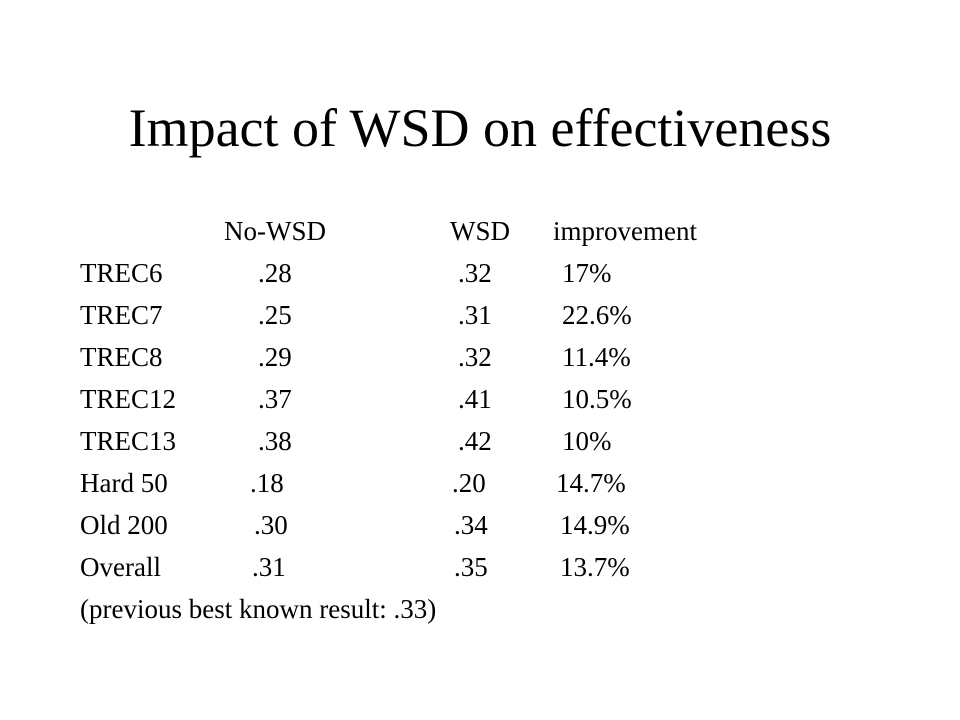 This screenshot has height=720, width=960. Describe the element at coordinates (121, 273) in the screenshot. I see `row-label: TREC6` at that location.